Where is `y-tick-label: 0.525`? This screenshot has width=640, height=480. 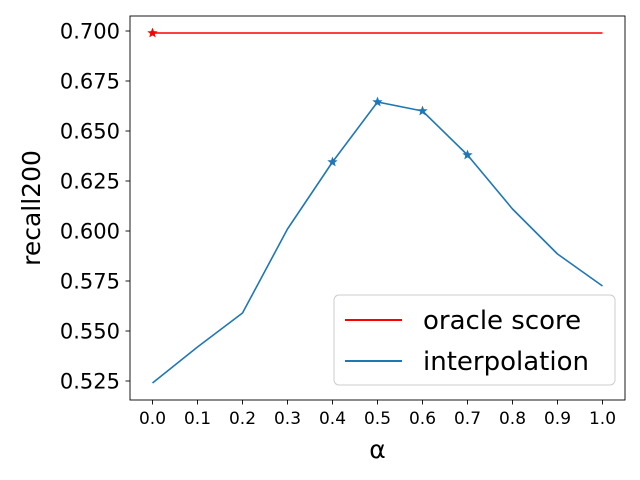
y-tick-label: 0.525 is located at coordinates (90, 382).